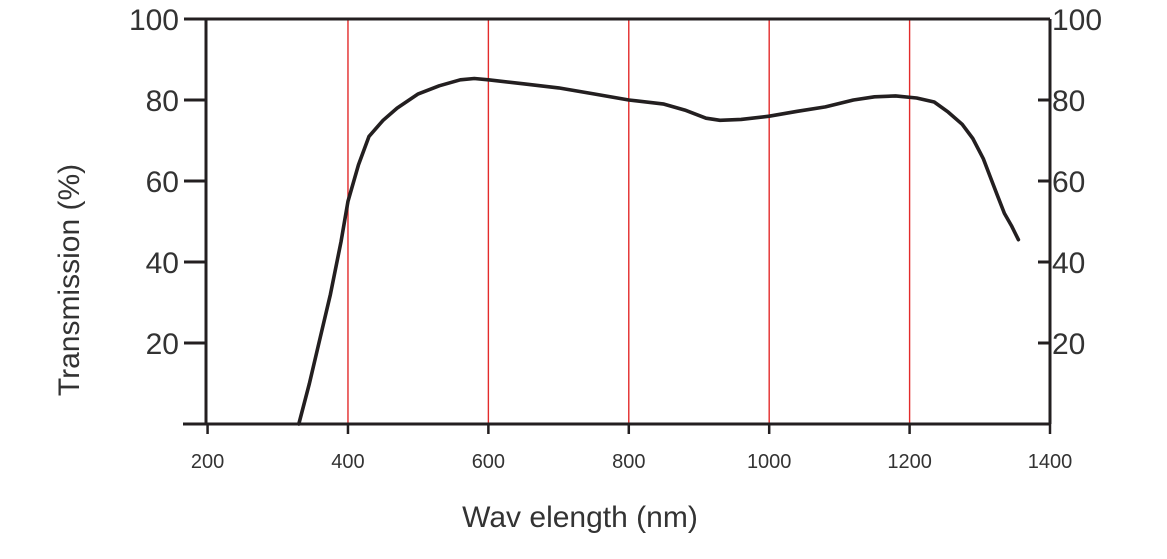 The height and width of the screenshot is (559, 1167). I want to click on x-tick-label: 1400, so click(1050, 462).